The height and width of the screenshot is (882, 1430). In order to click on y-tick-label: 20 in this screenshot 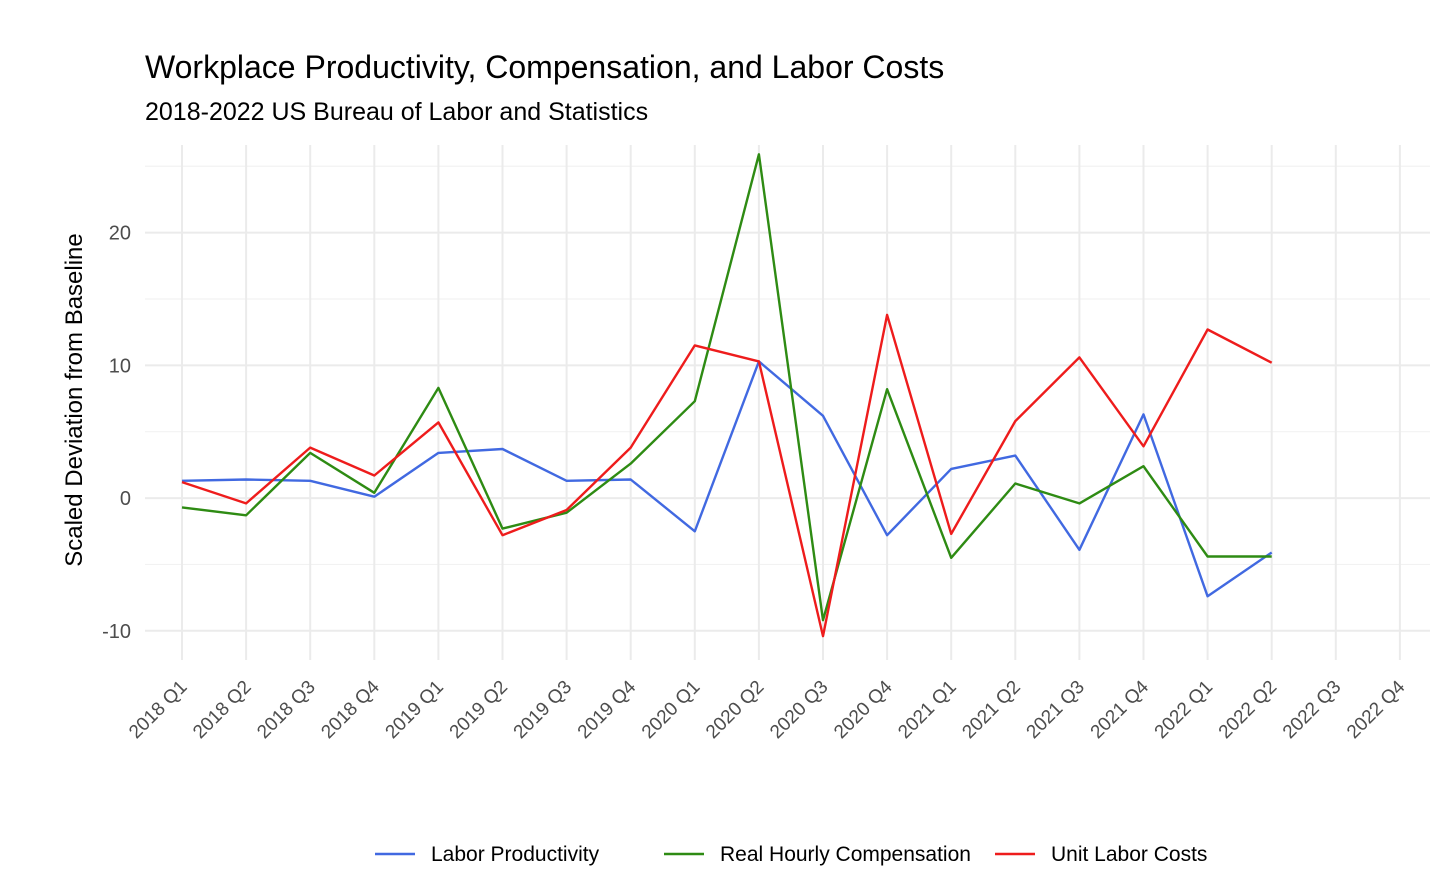, I will do `click(120, 234)`.